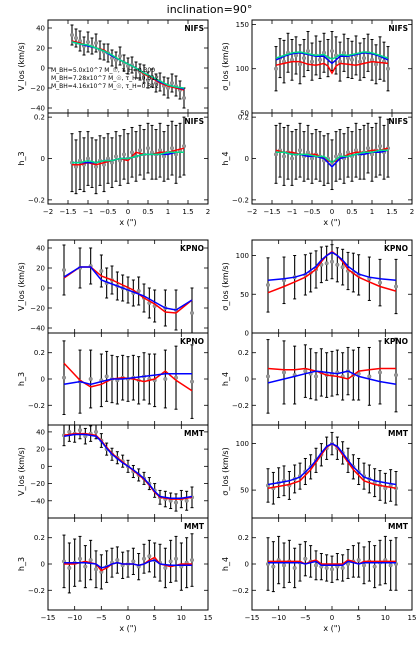 The height and width of the screenshot is (662, 419). Describe the element at coordinates (252, 212) in the screenshot. I see `x-tick-label: −2` at that location.